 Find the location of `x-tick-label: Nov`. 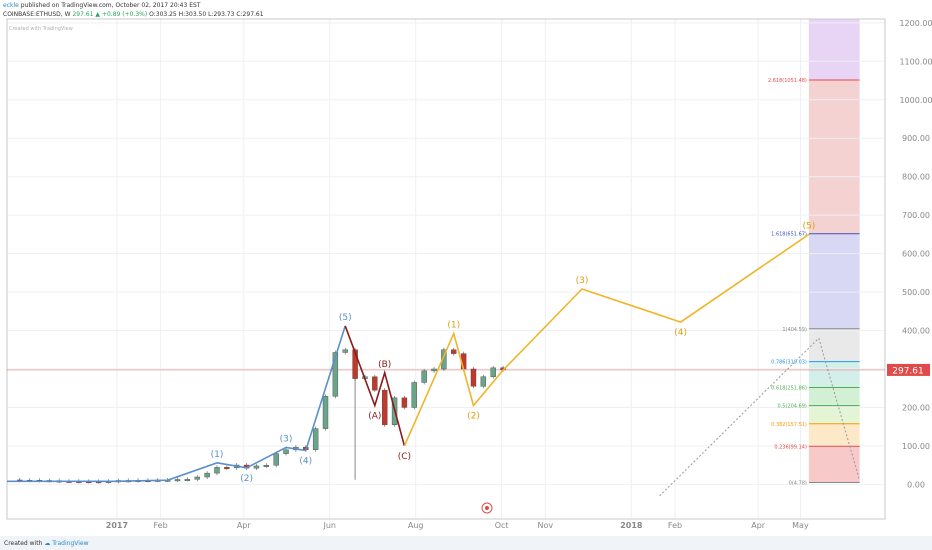

x-tick-label: Nov is located at coordinates (546, 525).